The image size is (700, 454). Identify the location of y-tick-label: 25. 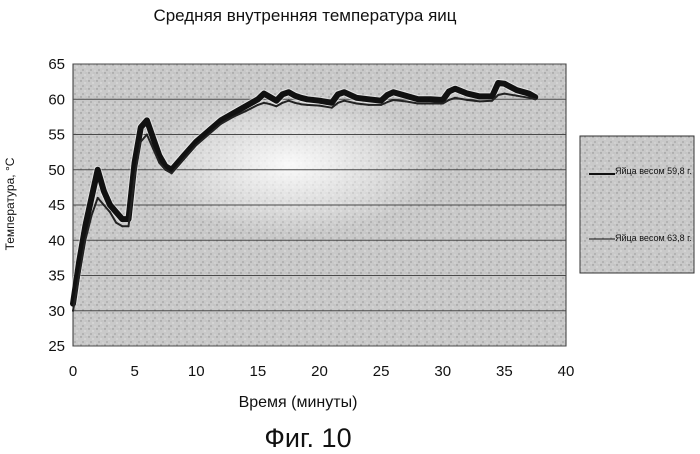
(56, 346).